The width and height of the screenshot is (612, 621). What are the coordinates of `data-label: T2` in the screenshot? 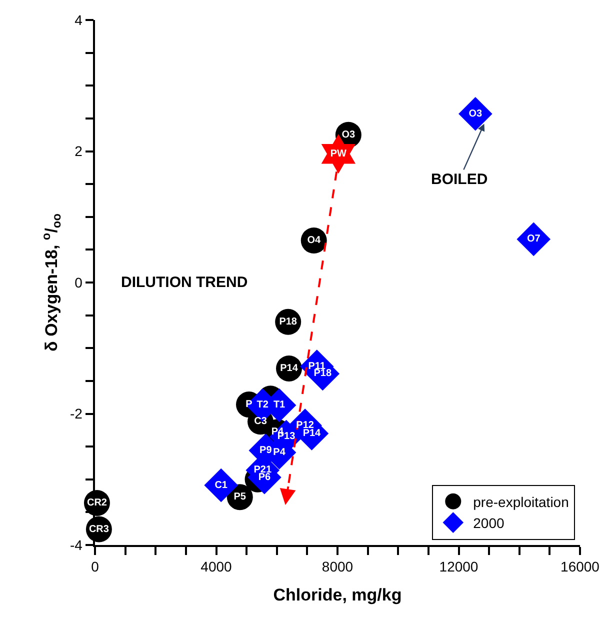 It's located at (262, 405).